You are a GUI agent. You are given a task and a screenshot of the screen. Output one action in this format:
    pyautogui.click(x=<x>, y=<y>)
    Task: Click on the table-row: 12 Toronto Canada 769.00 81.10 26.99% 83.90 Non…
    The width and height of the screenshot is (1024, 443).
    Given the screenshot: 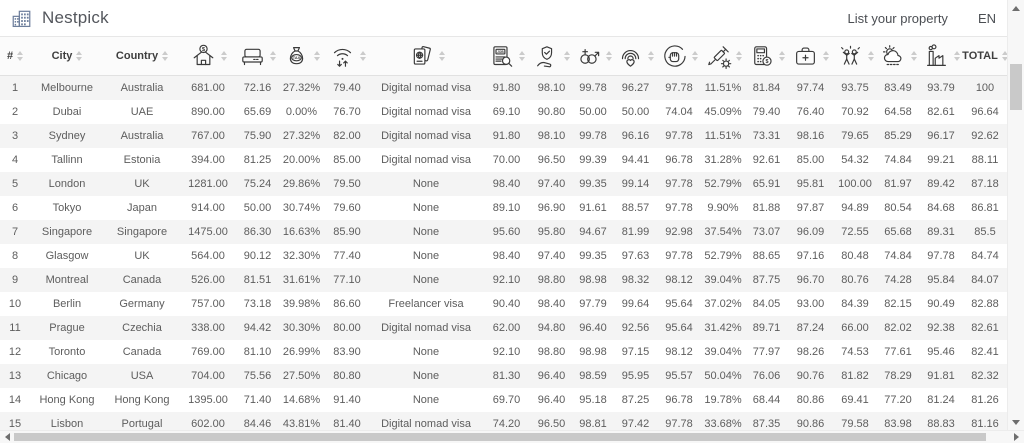 What is the action you would take?
    pyautogui.click(x=503, y=352)
    